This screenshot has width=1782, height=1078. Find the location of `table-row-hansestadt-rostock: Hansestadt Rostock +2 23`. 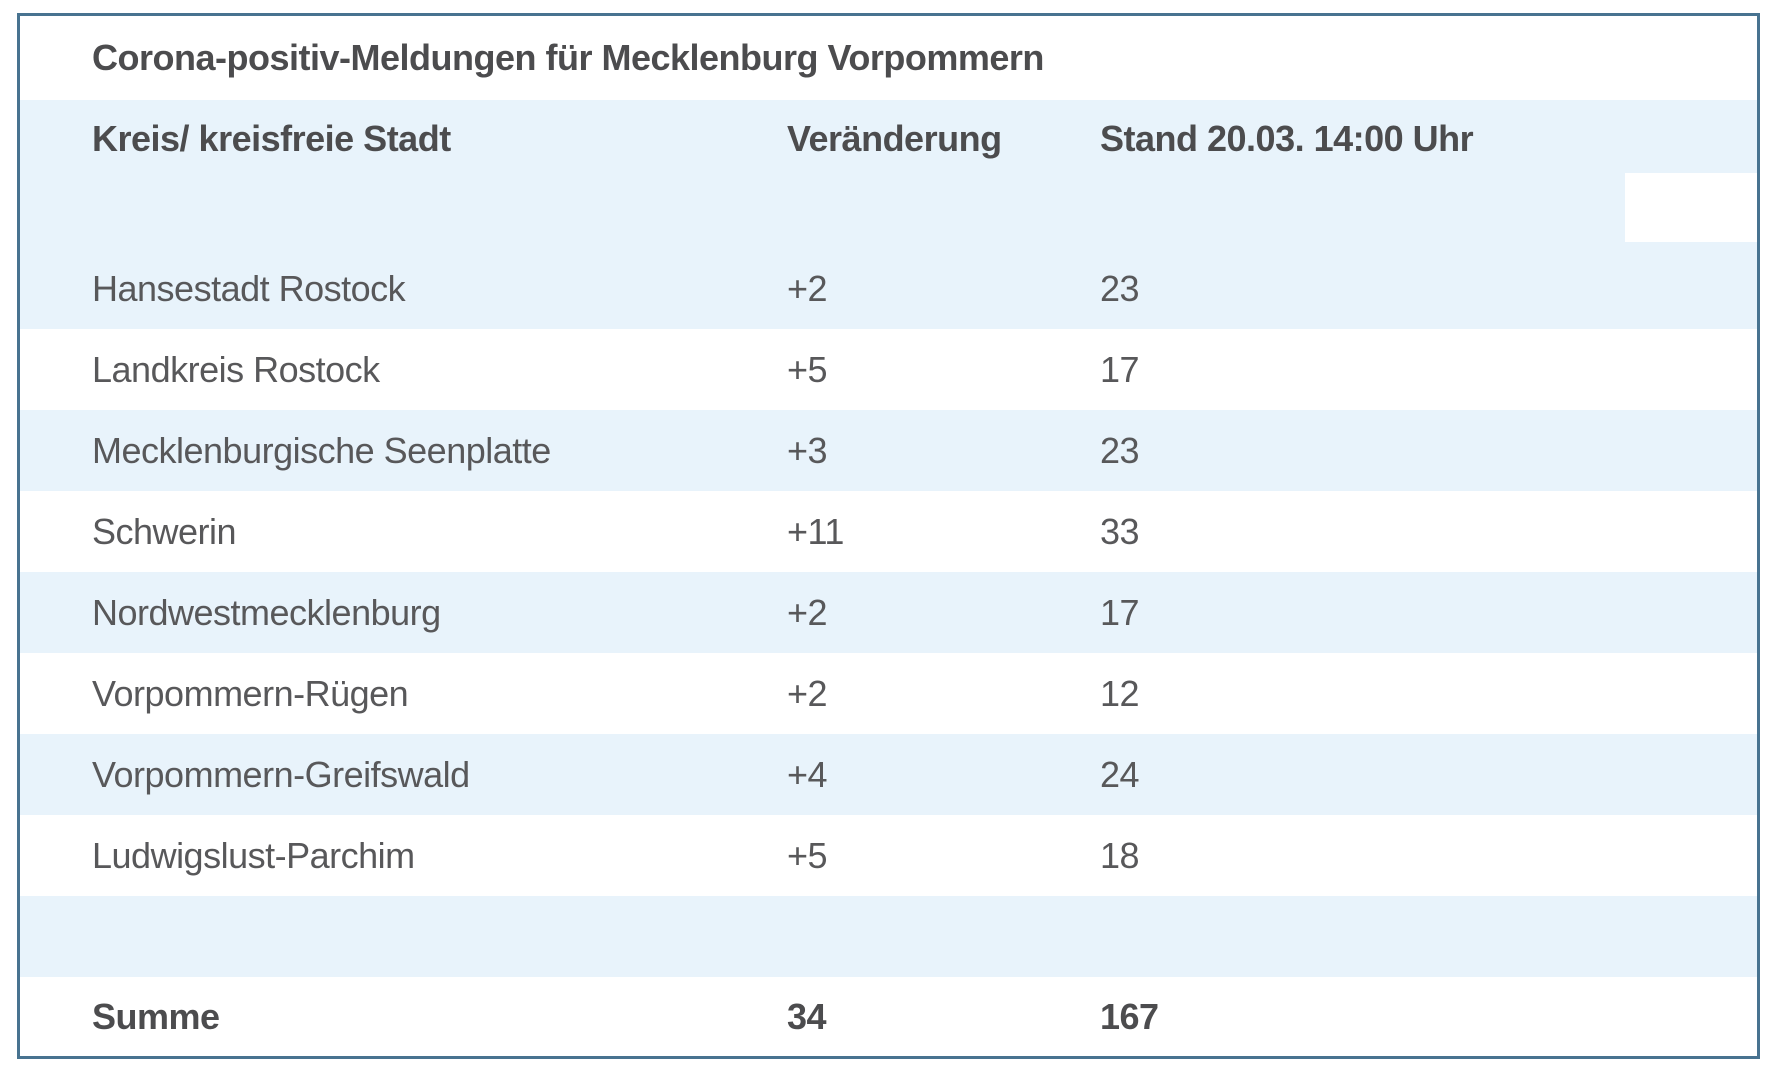

table-row-hansestadt-rostock: Hansestadt Rostock +2 23 is located at coordinates (888, 288).